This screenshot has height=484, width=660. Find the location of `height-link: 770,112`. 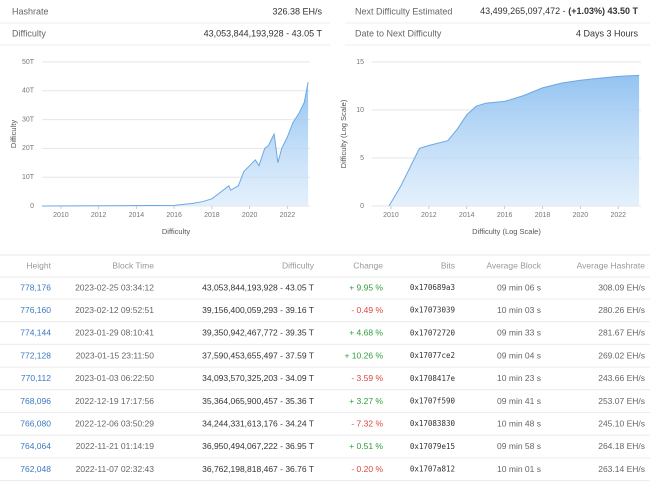

height-link: 770,112 is located at coordinates (36, 378).